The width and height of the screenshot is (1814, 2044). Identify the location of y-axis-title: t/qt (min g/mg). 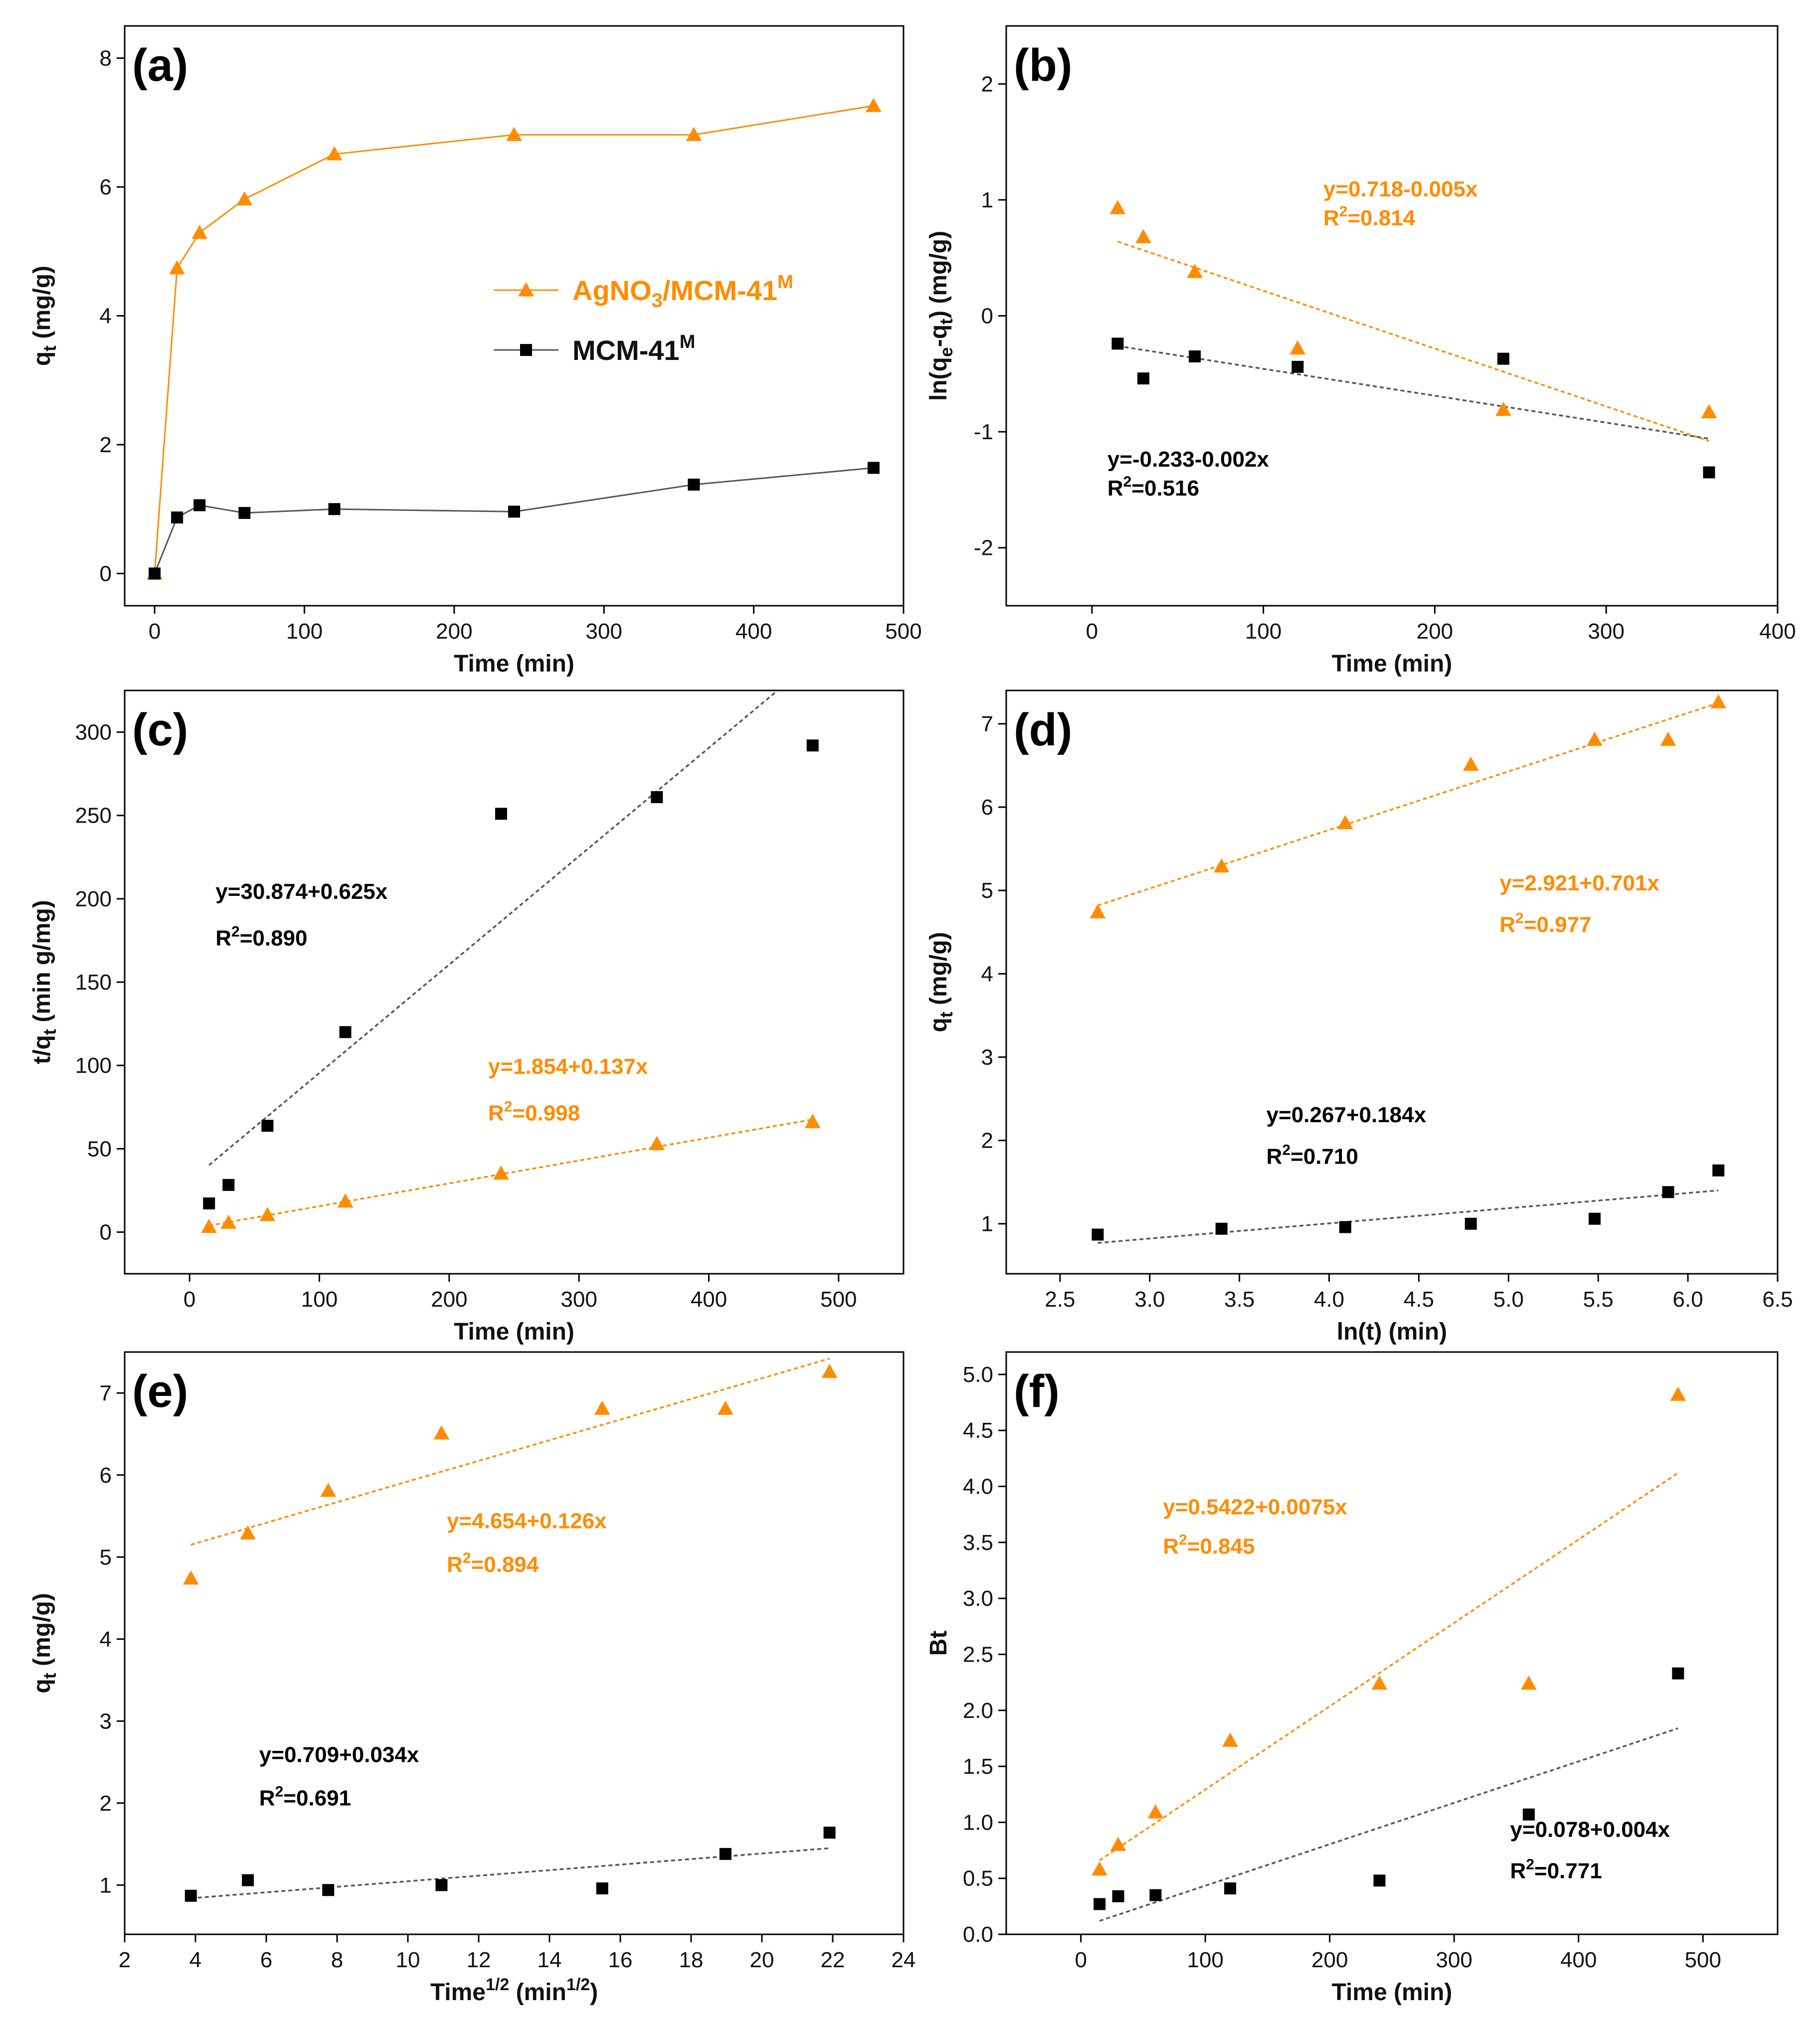
(44, 982).